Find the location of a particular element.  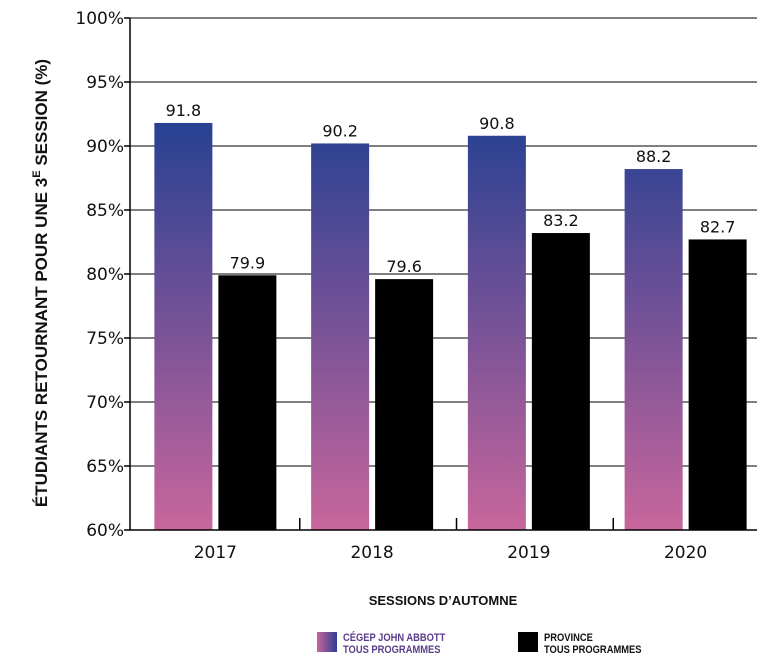

data-label: 91.8 is located at coordinates (184, 110).